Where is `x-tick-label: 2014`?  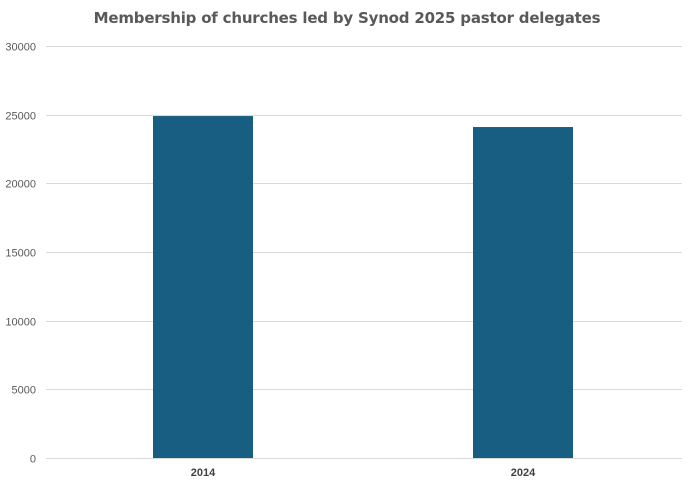 x-tick-label: 2014 is located at coordinates (203, 473).